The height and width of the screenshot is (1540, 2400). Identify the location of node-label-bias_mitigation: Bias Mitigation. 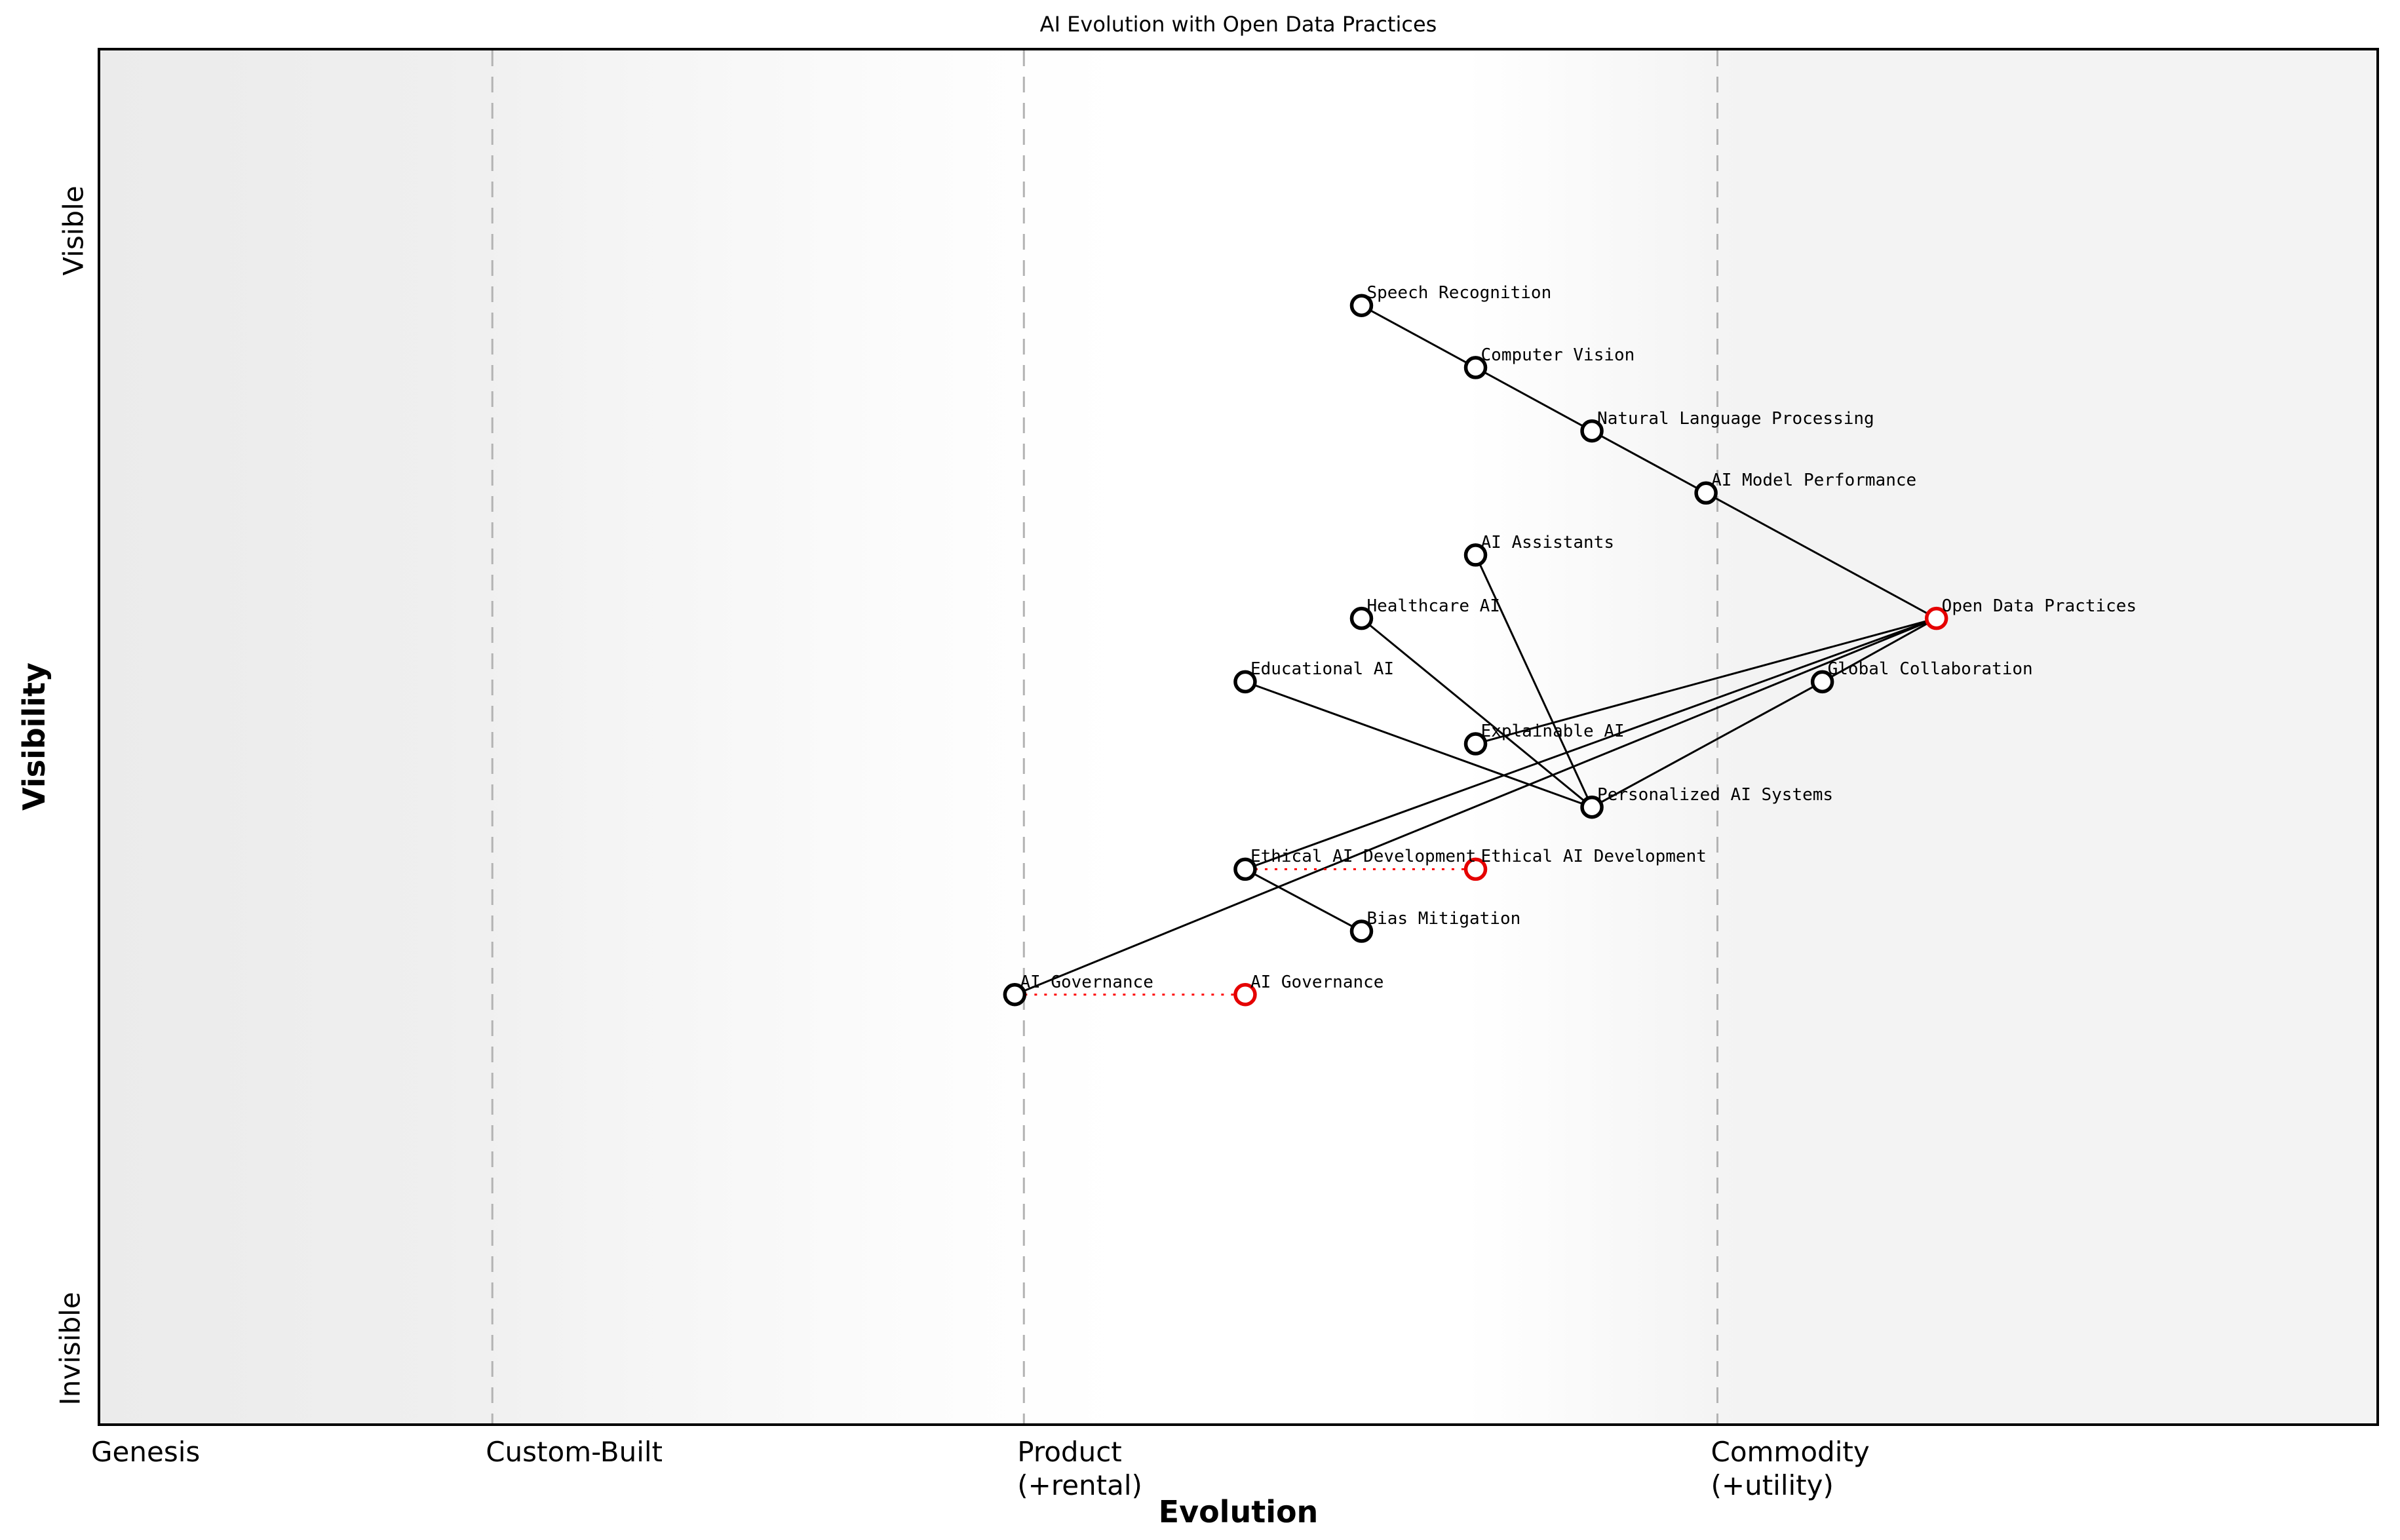
(1443, 919).